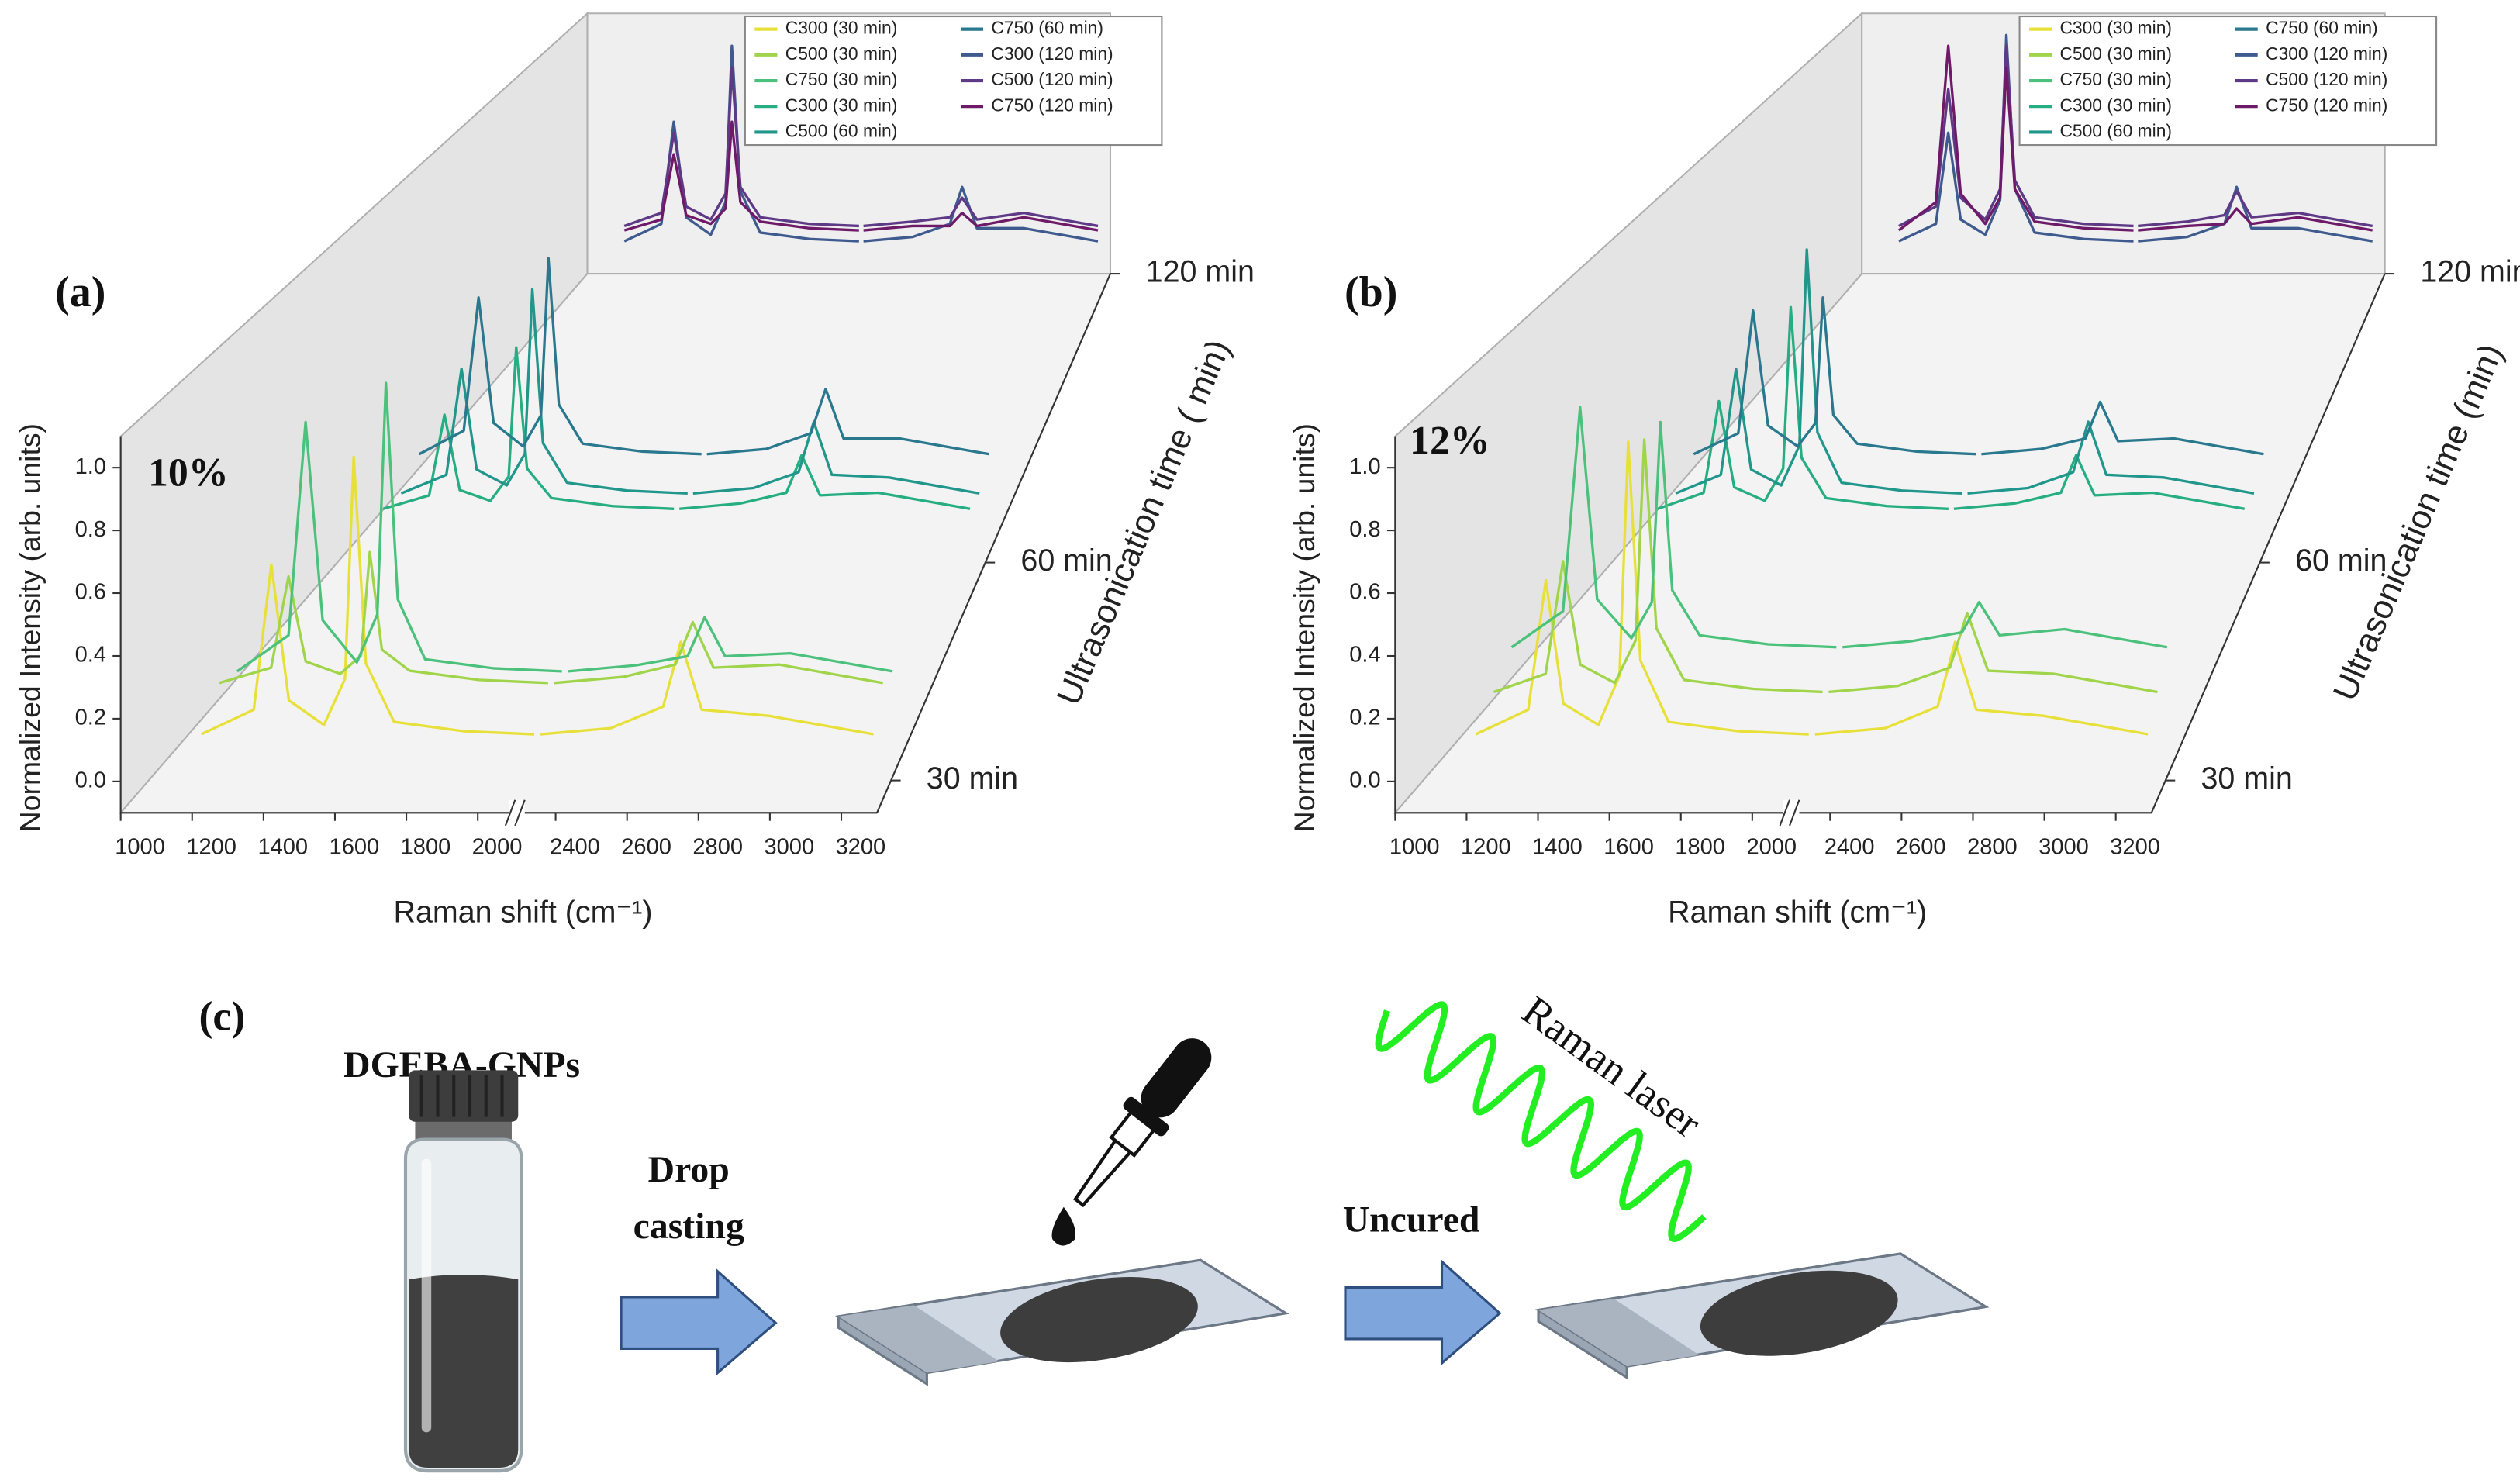  What do you see at coordinates (1541, 1122) in the screenshot?
I see `laser-wave` at bounding box center [1541, 1122].